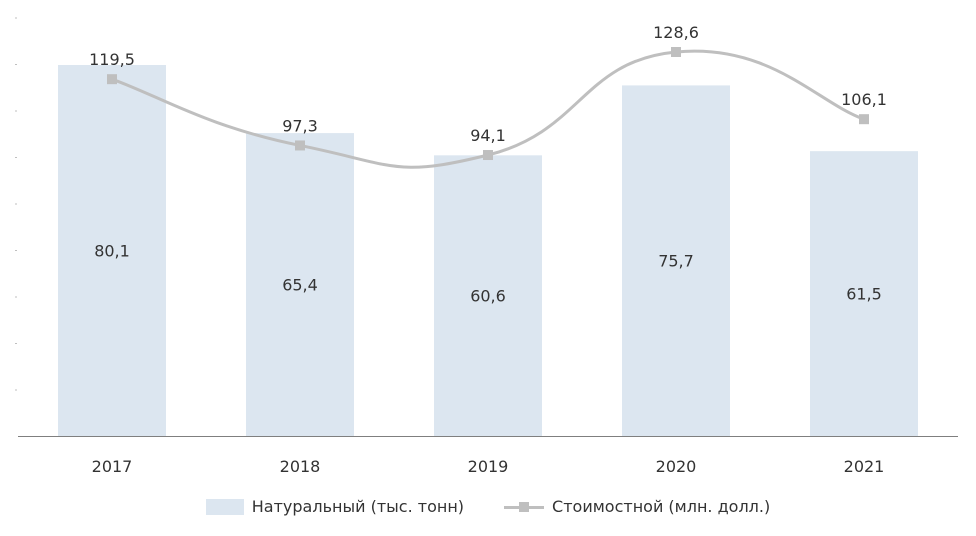 The image size is (976, 536). I want to click on bar-value-label: 61,5, so click(864, 294).